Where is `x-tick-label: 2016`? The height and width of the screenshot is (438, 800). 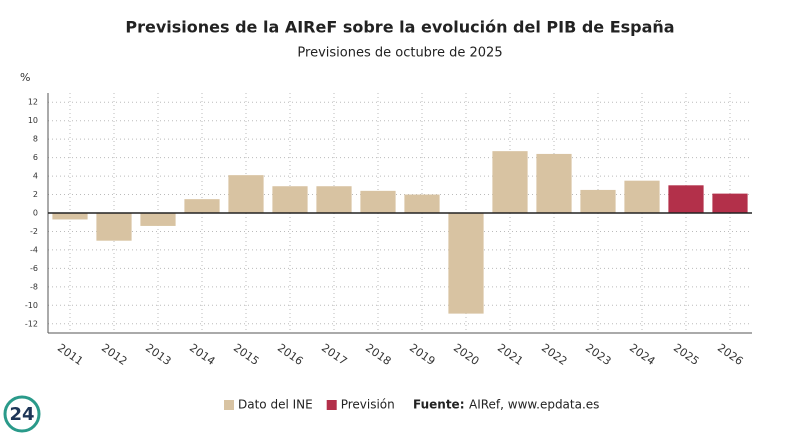
x-tick-label: 2016 is located at coordinates (290, 354).